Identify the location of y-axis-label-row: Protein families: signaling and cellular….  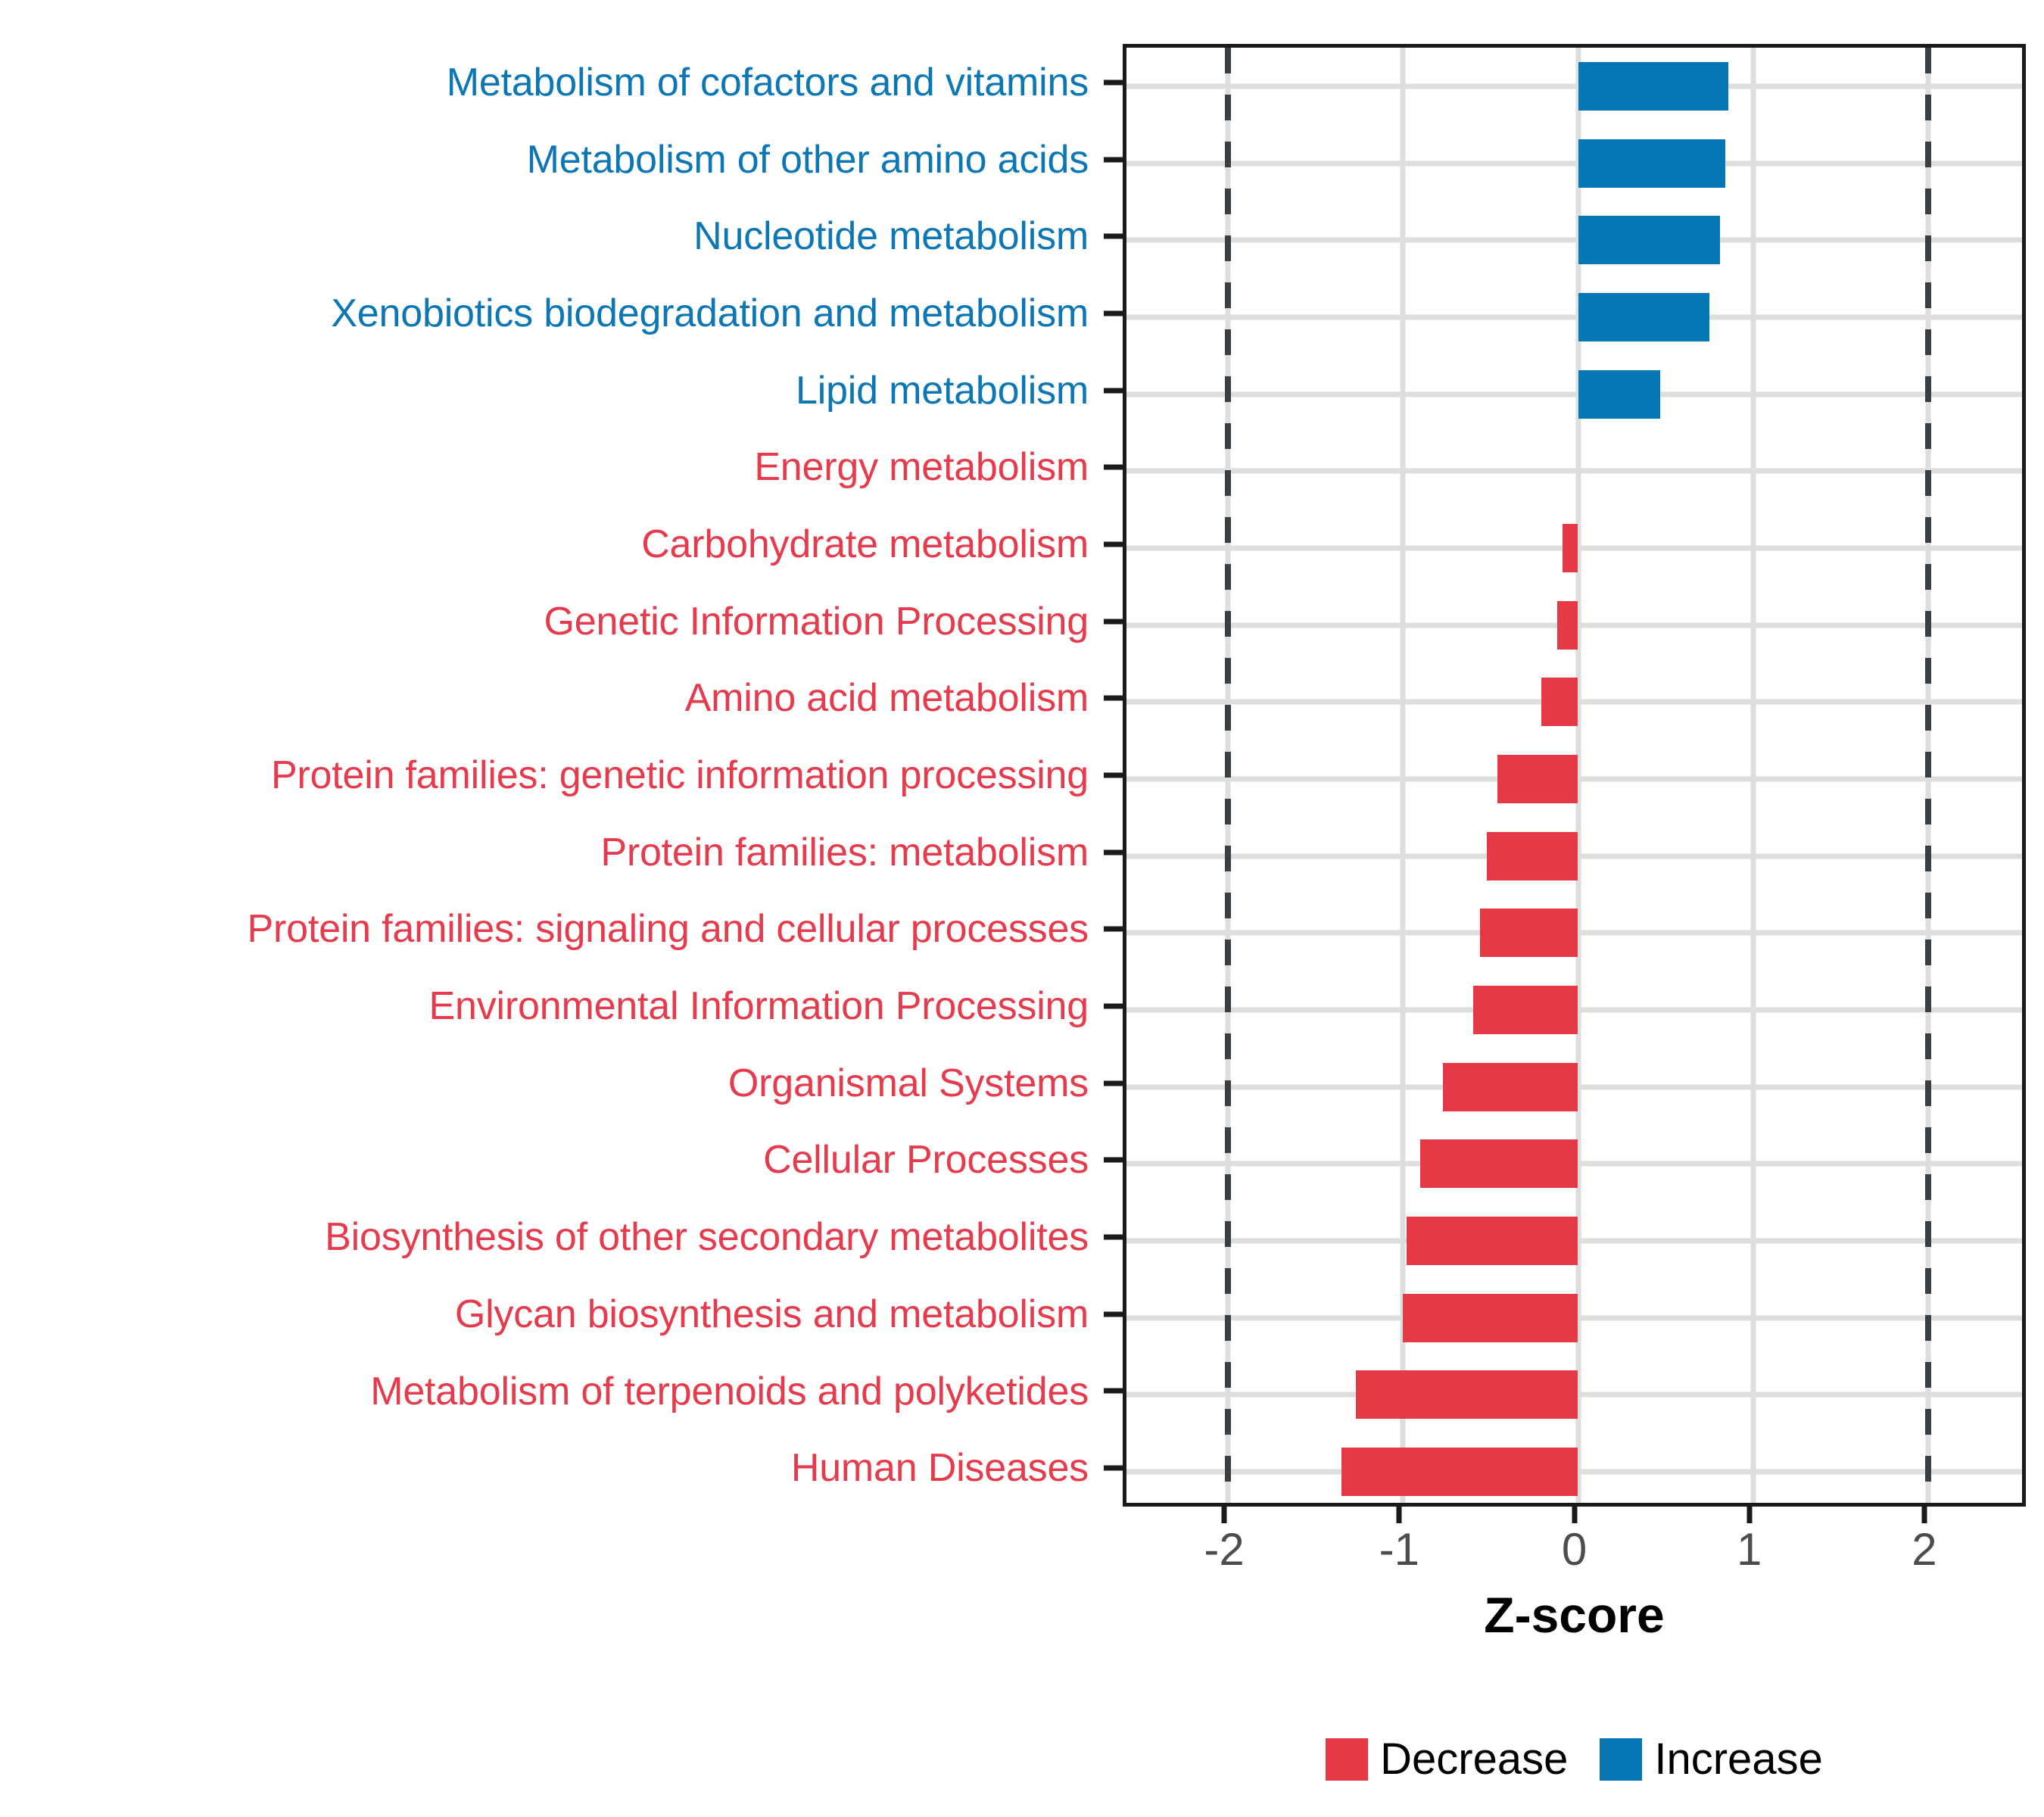
(548, 930).